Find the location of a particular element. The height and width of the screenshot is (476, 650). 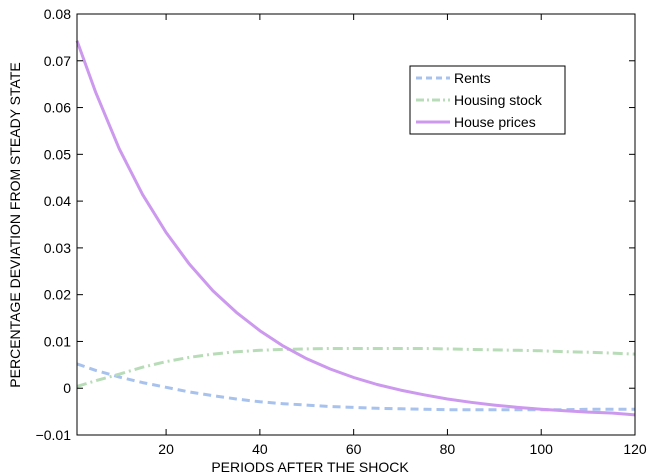

legend-label: House prices is located at coordinates (495, 122).